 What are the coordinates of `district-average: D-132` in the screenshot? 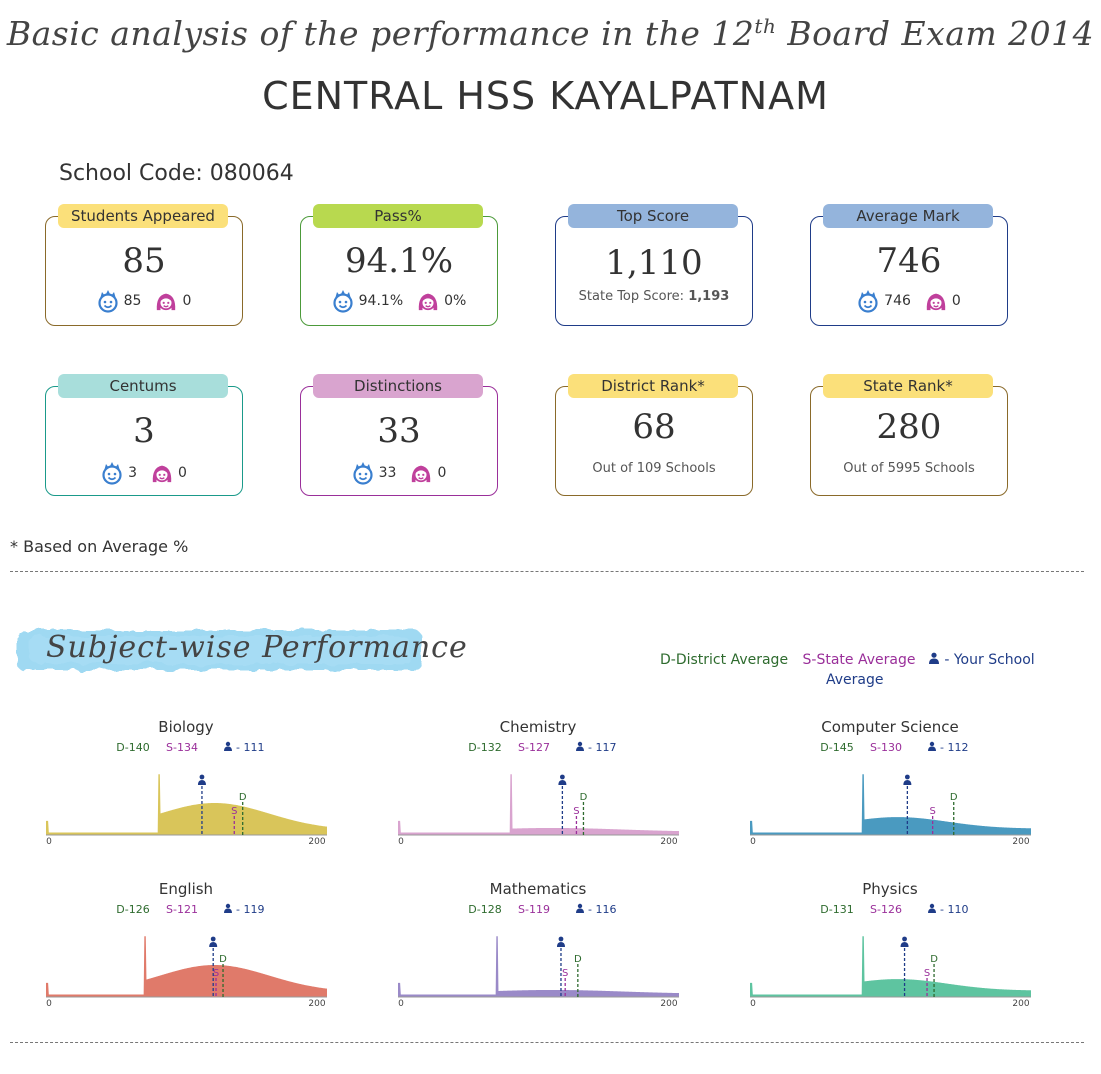 It's located at (484, 747).